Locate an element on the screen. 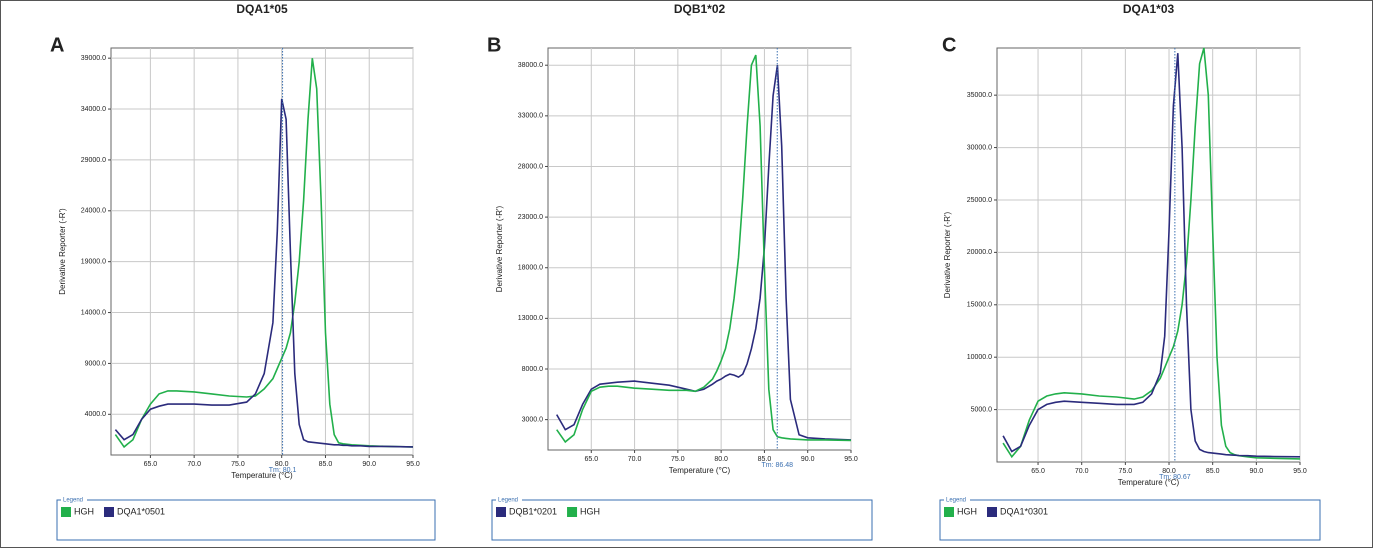 This screenshot has width=1373, height=548. y-tick-label: 23000.0 is located at coordinates (530, 217).